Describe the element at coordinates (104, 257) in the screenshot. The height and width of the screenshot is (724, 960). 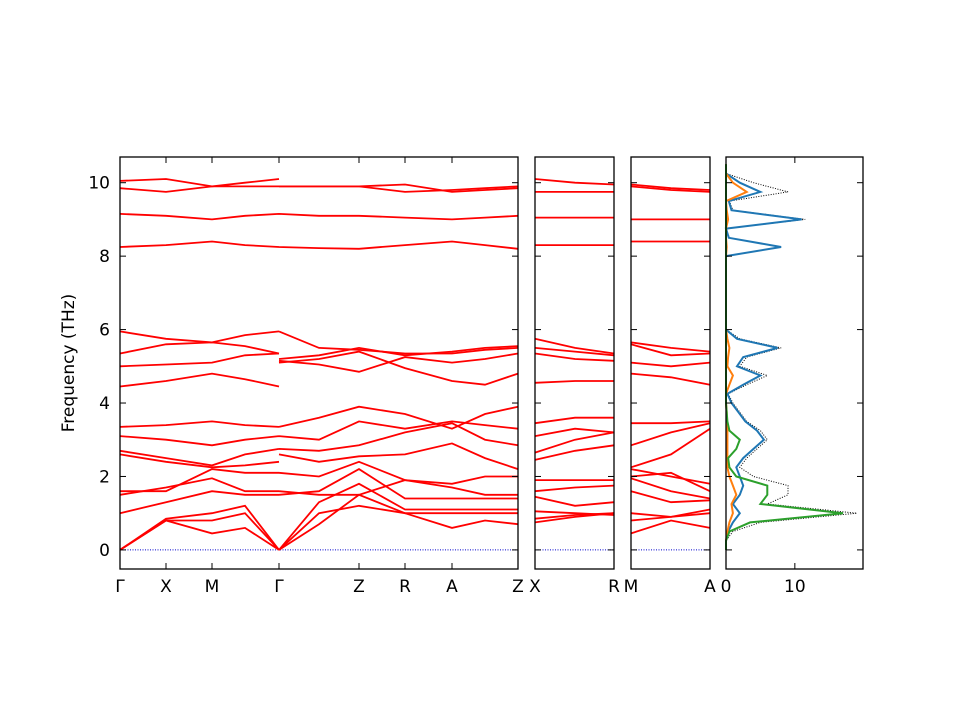
I see `y-tick-label: 8` at that location.